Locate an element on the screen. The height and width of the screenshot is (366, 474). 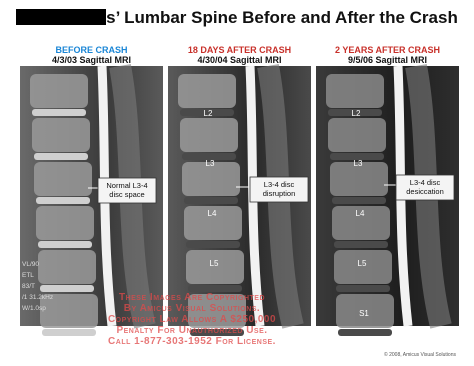
scan-text: 83/T is located at coordinates (28, 286).